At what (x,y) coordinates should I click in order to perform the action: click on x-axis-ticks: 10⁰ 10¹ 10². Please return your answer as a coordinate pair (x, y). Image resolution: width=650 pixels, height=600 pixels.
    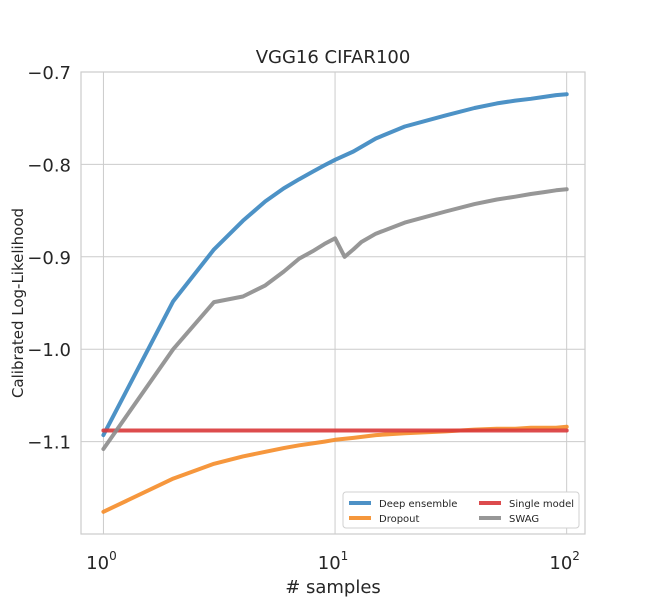
    Looking at the image, I should click on (333, 561).